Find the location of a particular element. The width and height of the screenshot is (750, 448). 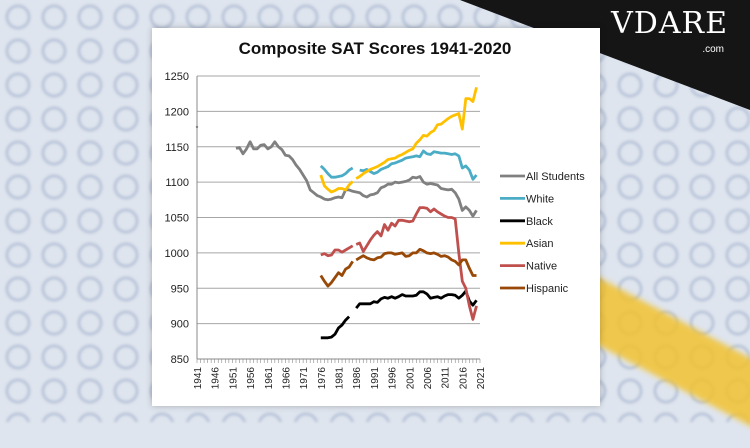

x-tick-label: 1961 is located at coordinates (269, 378).